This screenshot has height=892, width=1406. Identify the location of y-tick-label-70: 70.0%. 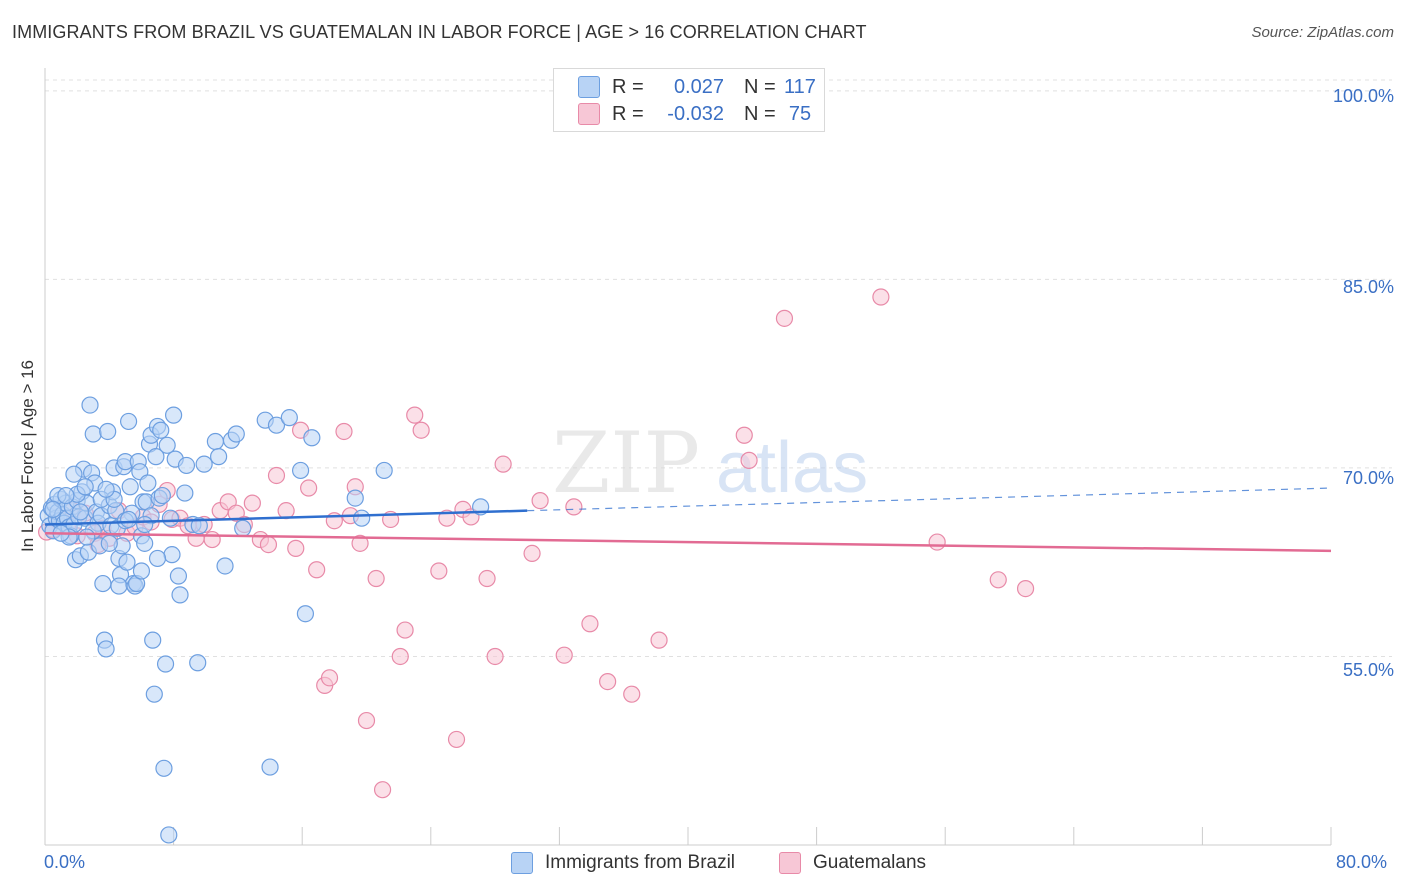
(1368, 478).